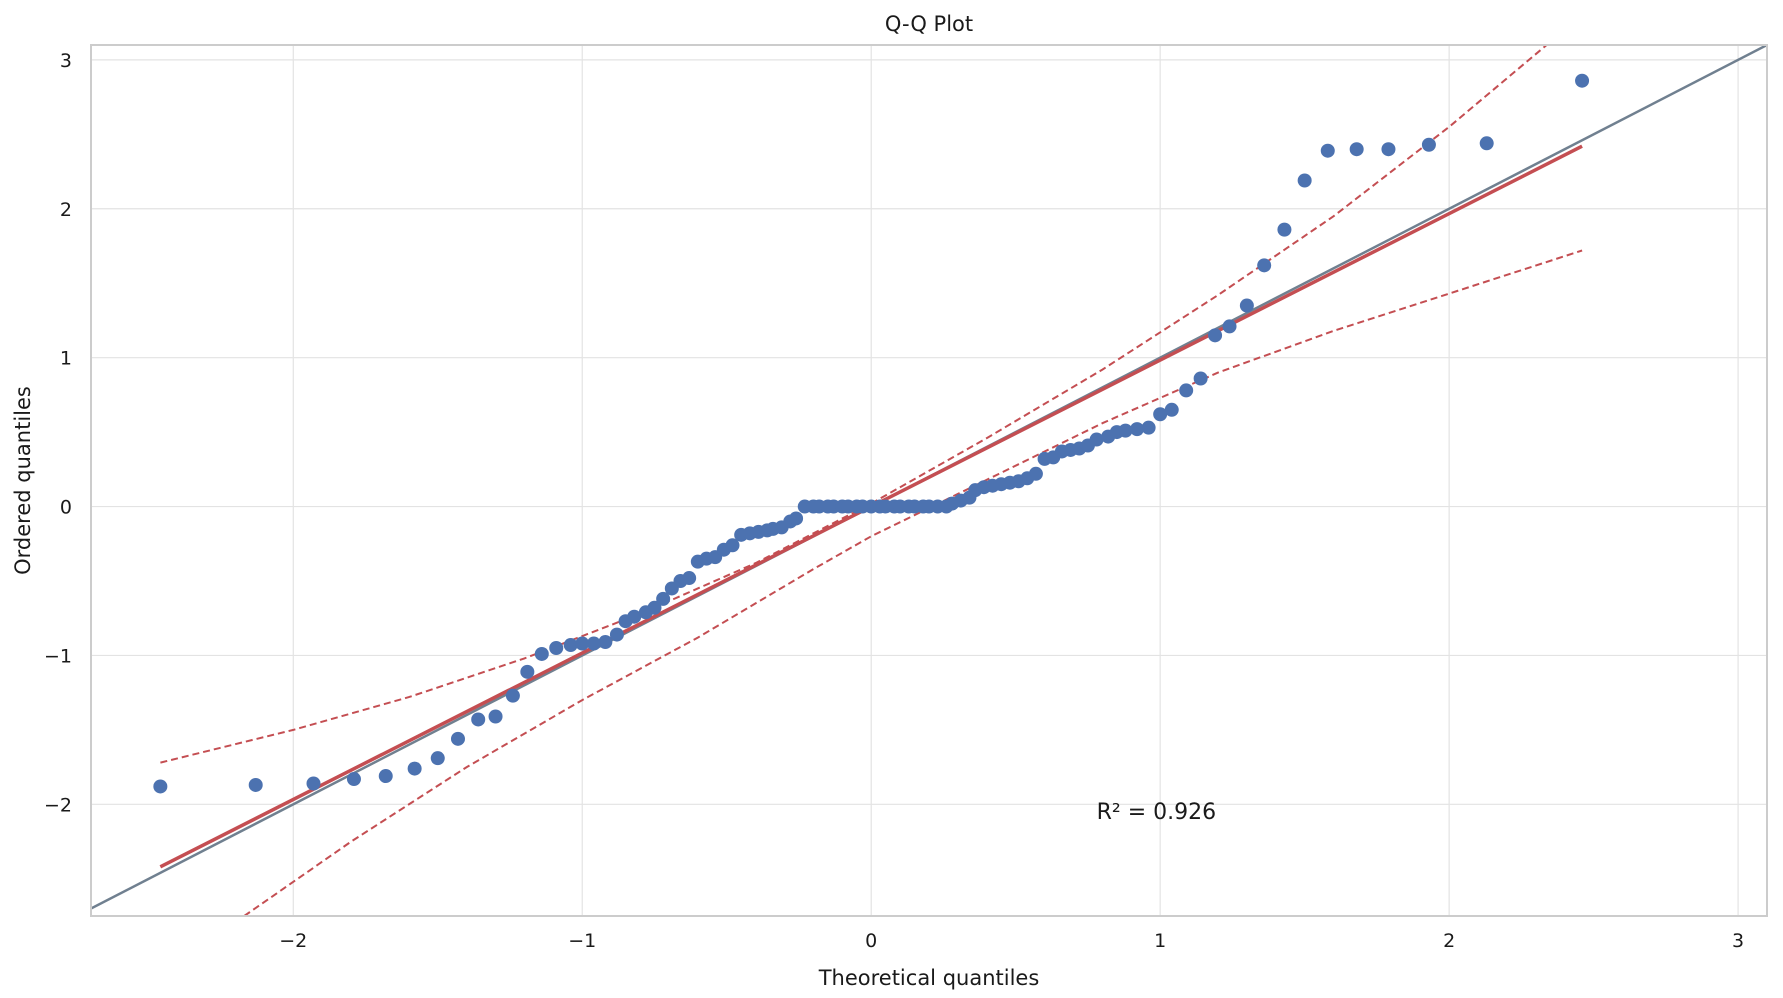 The height and width of the screenshot is (998, 1783). What do you see at coordinates (929, 978) in the screenshot?
I see `x-axis-label: Theoretical quantiles` at bounding box center [929, 978].